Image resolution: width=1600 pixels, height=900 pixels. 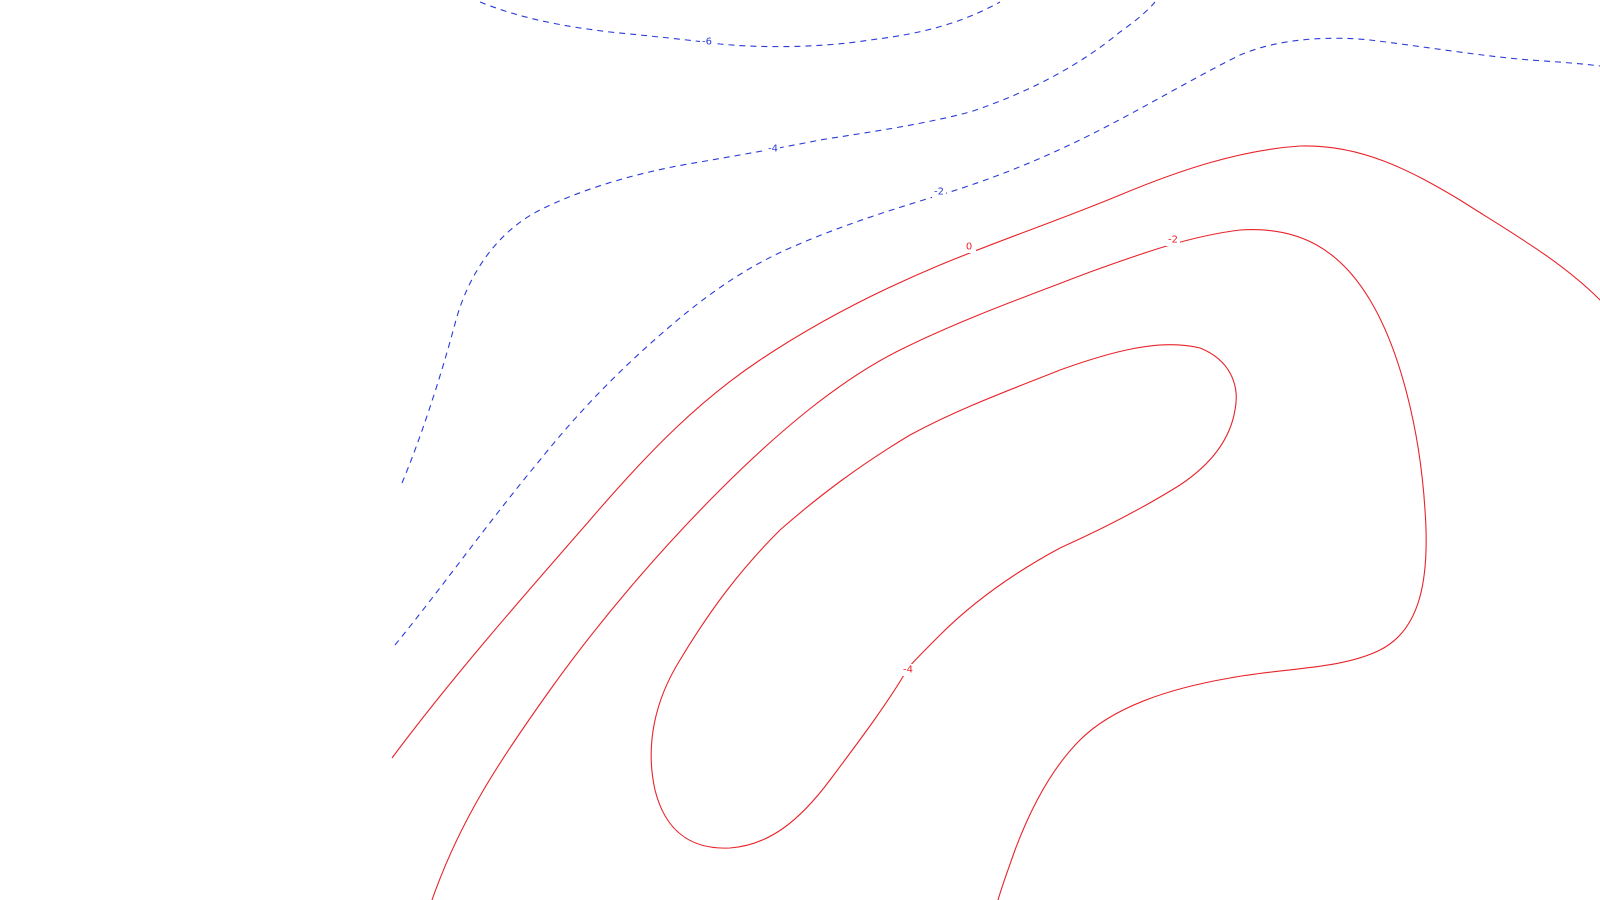 I want to click on contour-label-pos-2: -2, so click(x=1173, y=240).